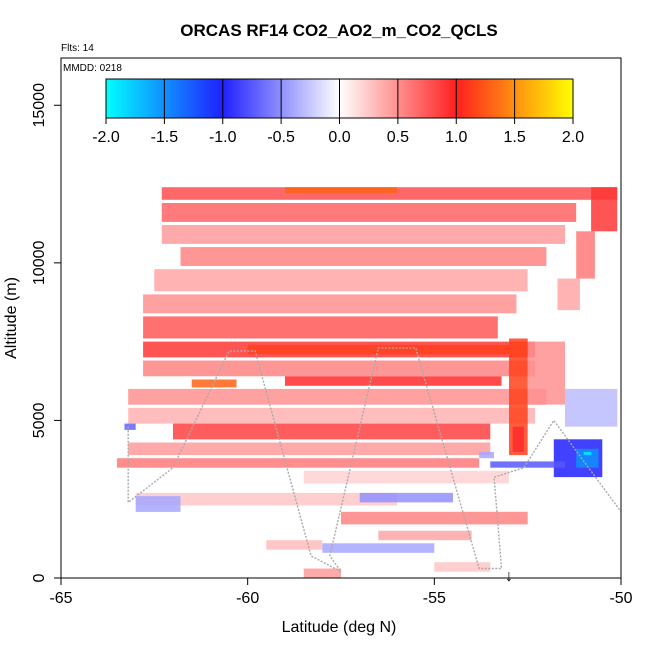 The height and width of the screenshot is (650, 650). What do you see at coordinates (247, 598) in the screenshot?
I see `x-tick-label: -60` at bounding box center [247, 598].